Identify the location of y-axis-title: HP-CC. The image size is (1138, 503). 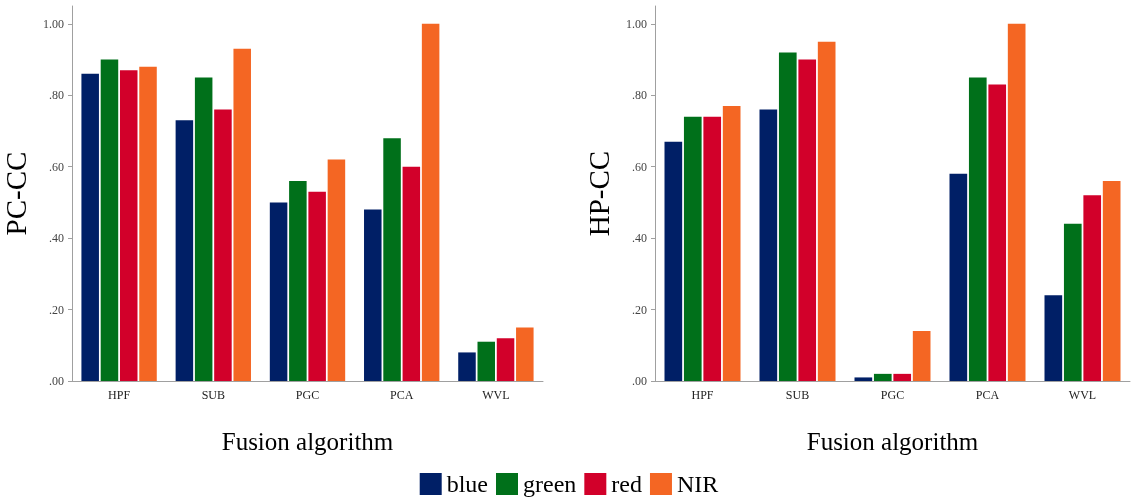
(598, 193).